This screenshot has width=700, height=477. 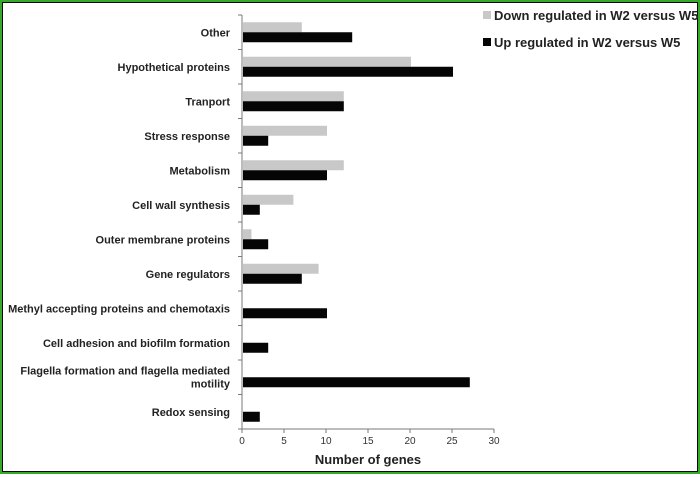 I want to click on category-label: Gene regulators, so click(x=188, y=275).